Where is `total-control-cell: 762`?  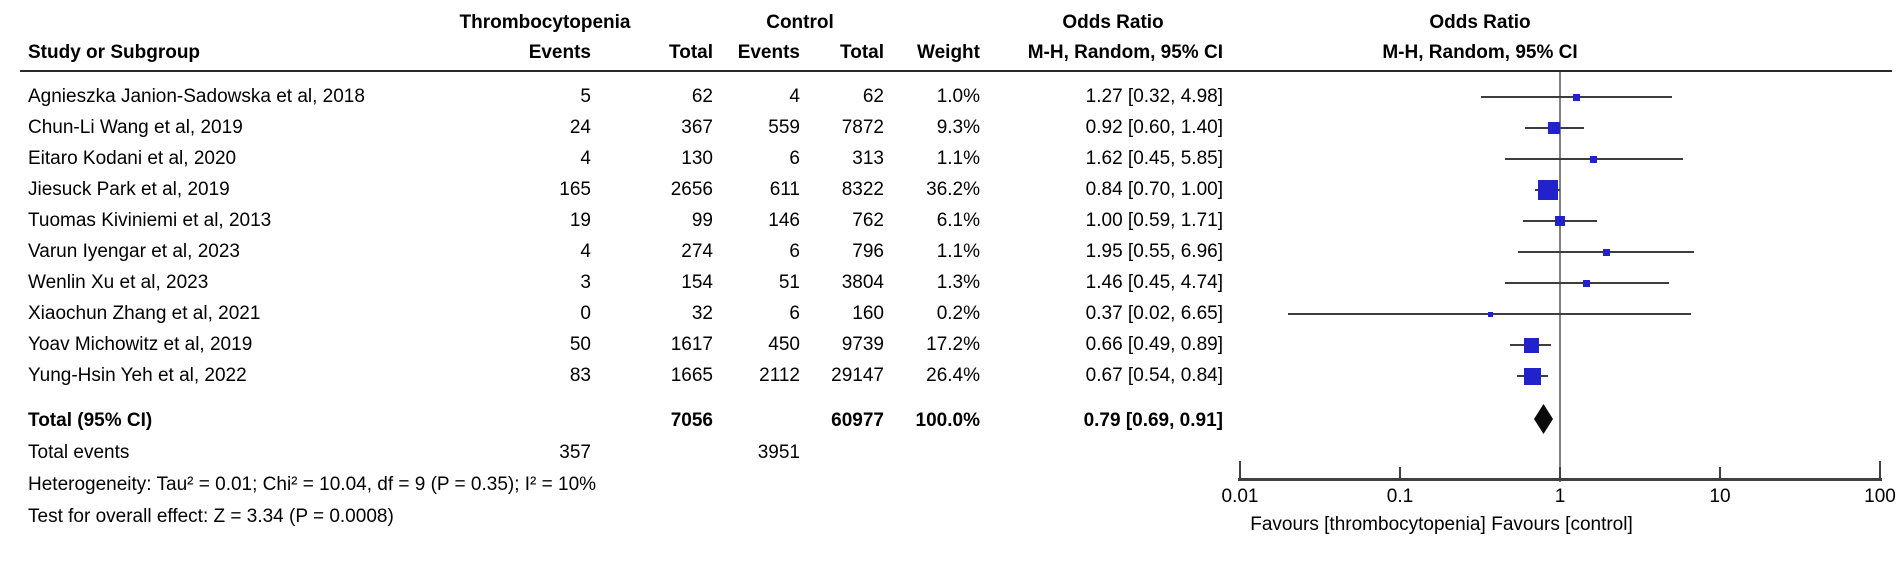
total-control-cell: 762 is located at coordinates (868, 220).